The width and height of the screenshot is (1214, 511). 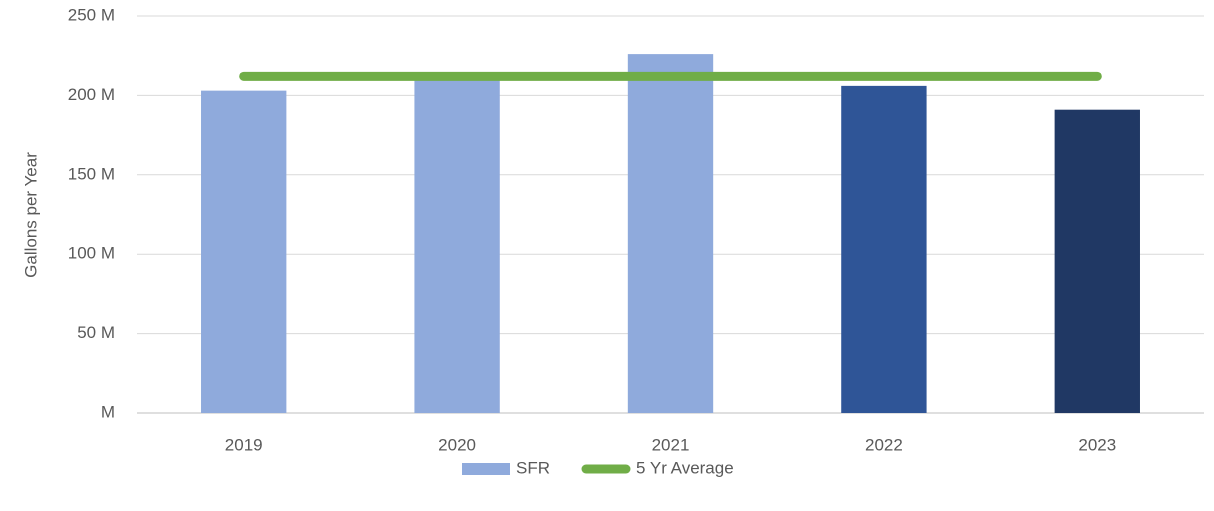 What do you see at coordinates (671, 444) in the screenshot?
I see `x-tick-label: 2021` at bounding box center [671, 444].